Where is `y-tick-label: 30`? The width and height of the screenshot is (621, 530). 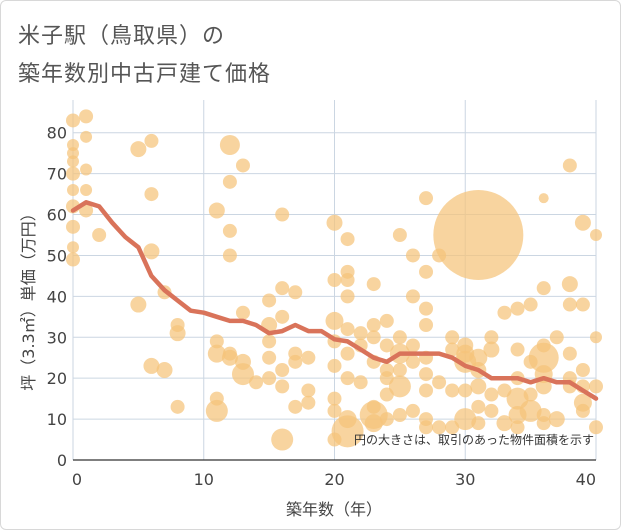
y-tick-label: 30 is located at coordinates (57, 337).